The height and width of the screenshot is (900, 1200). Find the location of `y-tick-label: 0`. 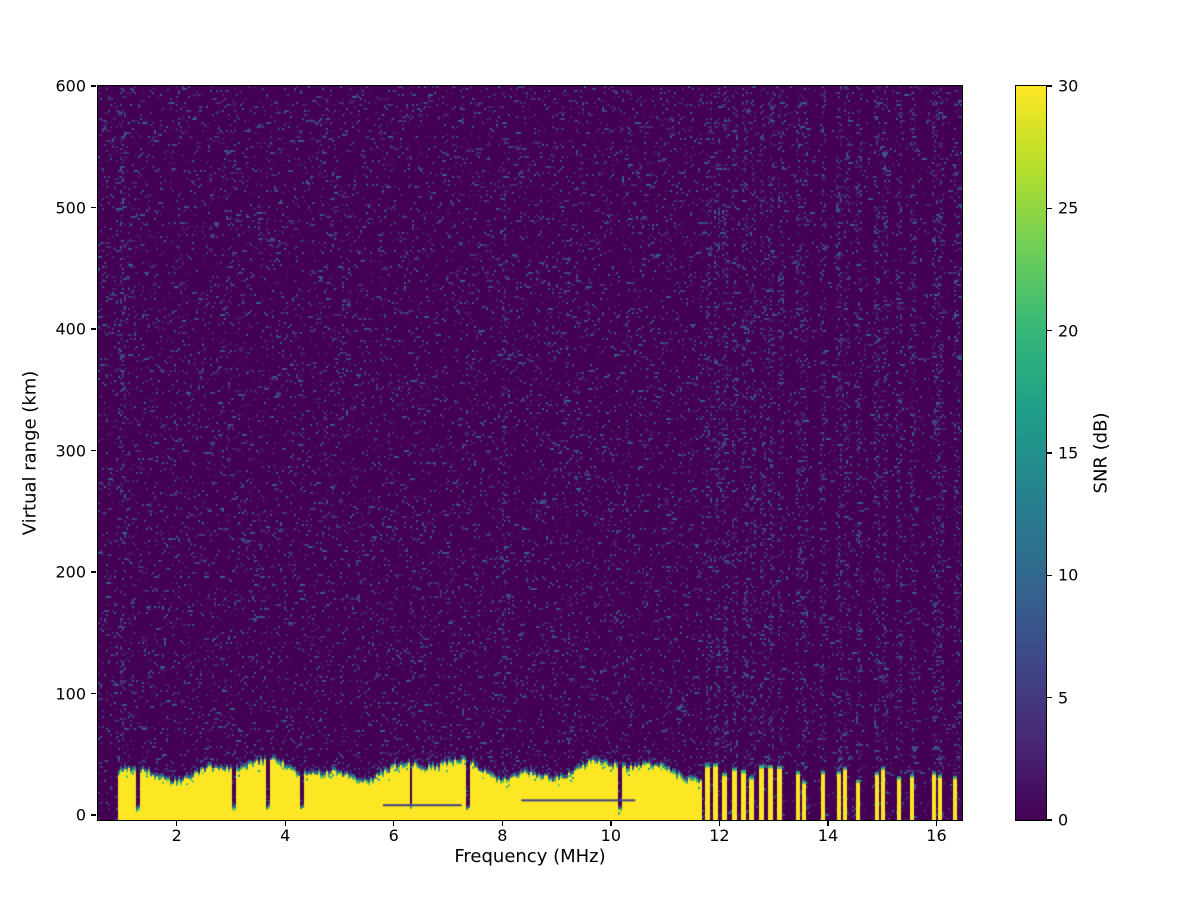

y-tick-label: 0 is located at coordinates (80, 815).